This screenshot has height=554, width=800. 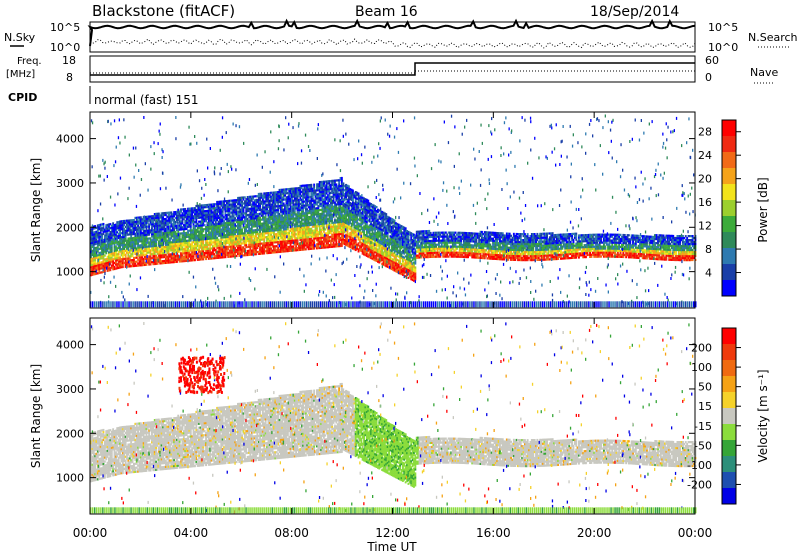 What do you see at coordinates (392, 33) in the screenshot?
I see `nsky-line` at bounding box center [392, 33].